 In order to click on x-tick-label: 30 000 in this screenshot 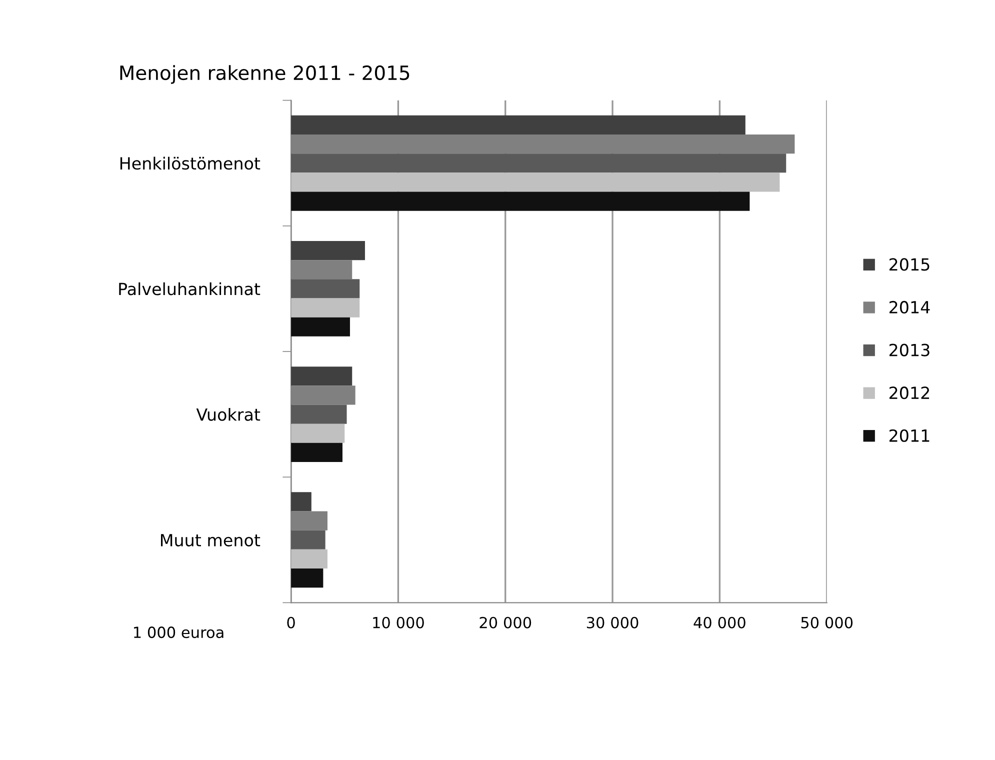, I will do `click(612, 622)`.